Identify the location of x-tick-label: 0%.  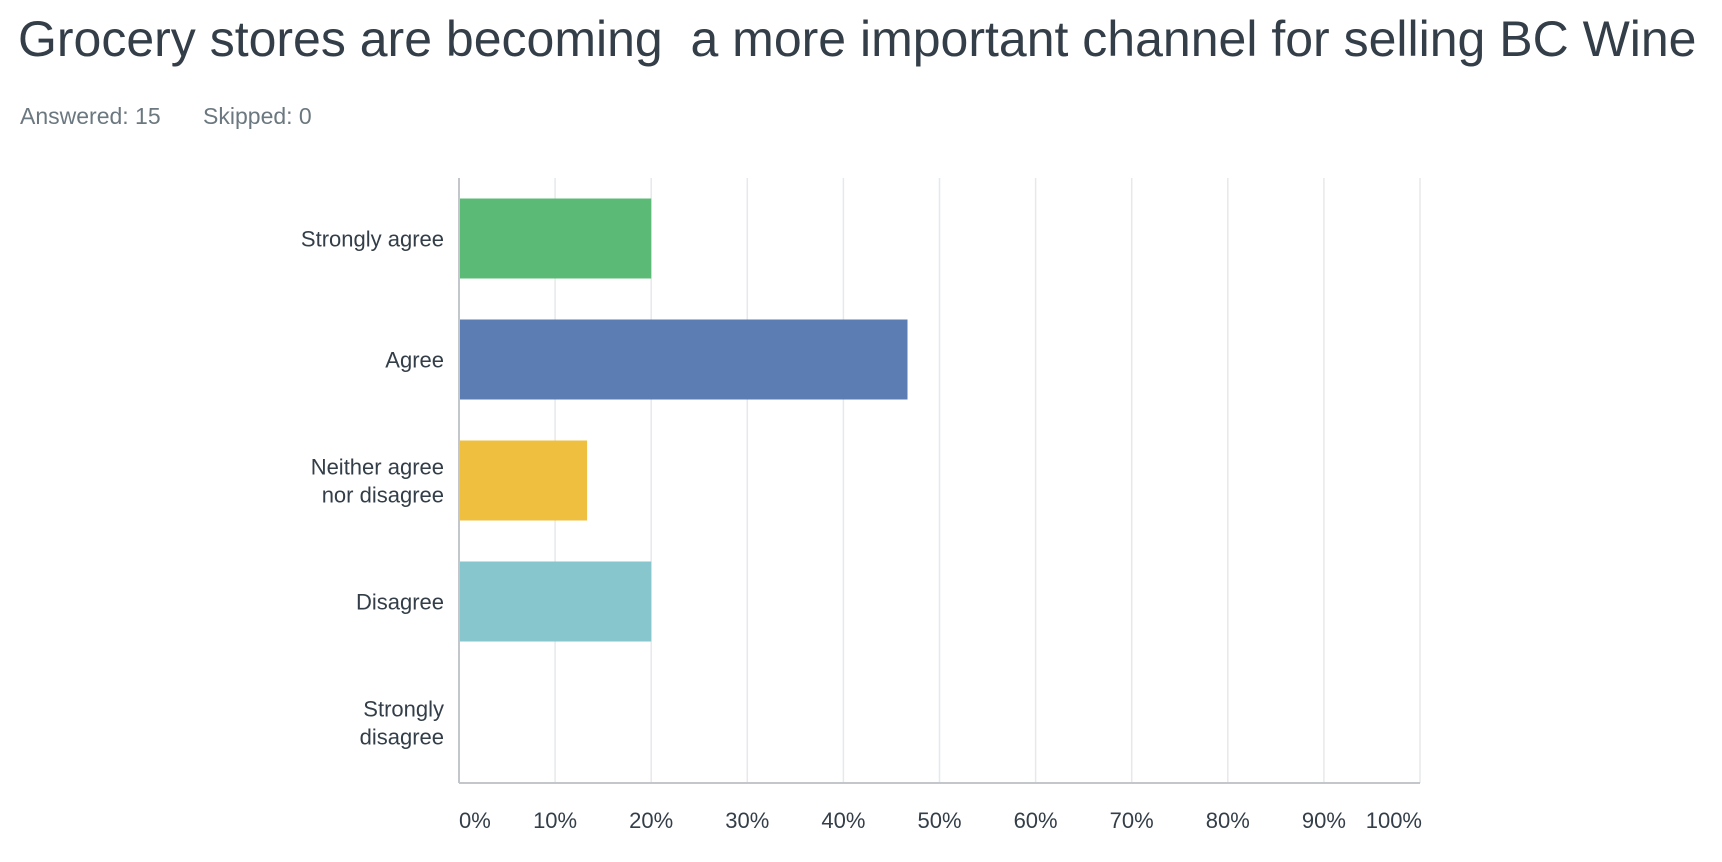
(475, 820).